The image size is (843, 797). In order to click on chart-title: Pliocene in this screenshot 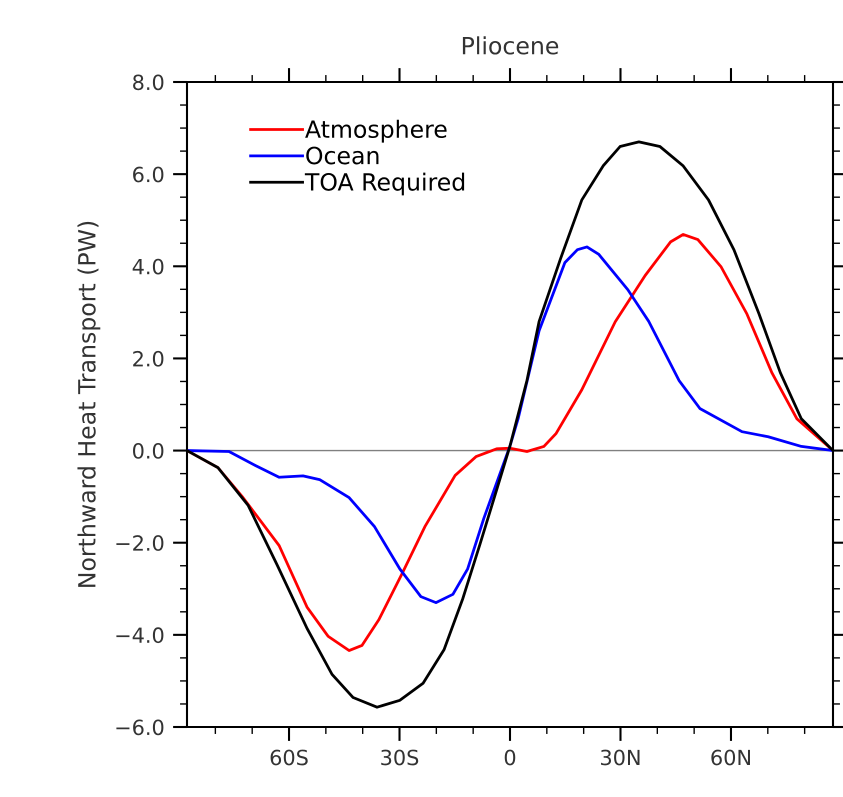, I will do `click(510, 45)`.